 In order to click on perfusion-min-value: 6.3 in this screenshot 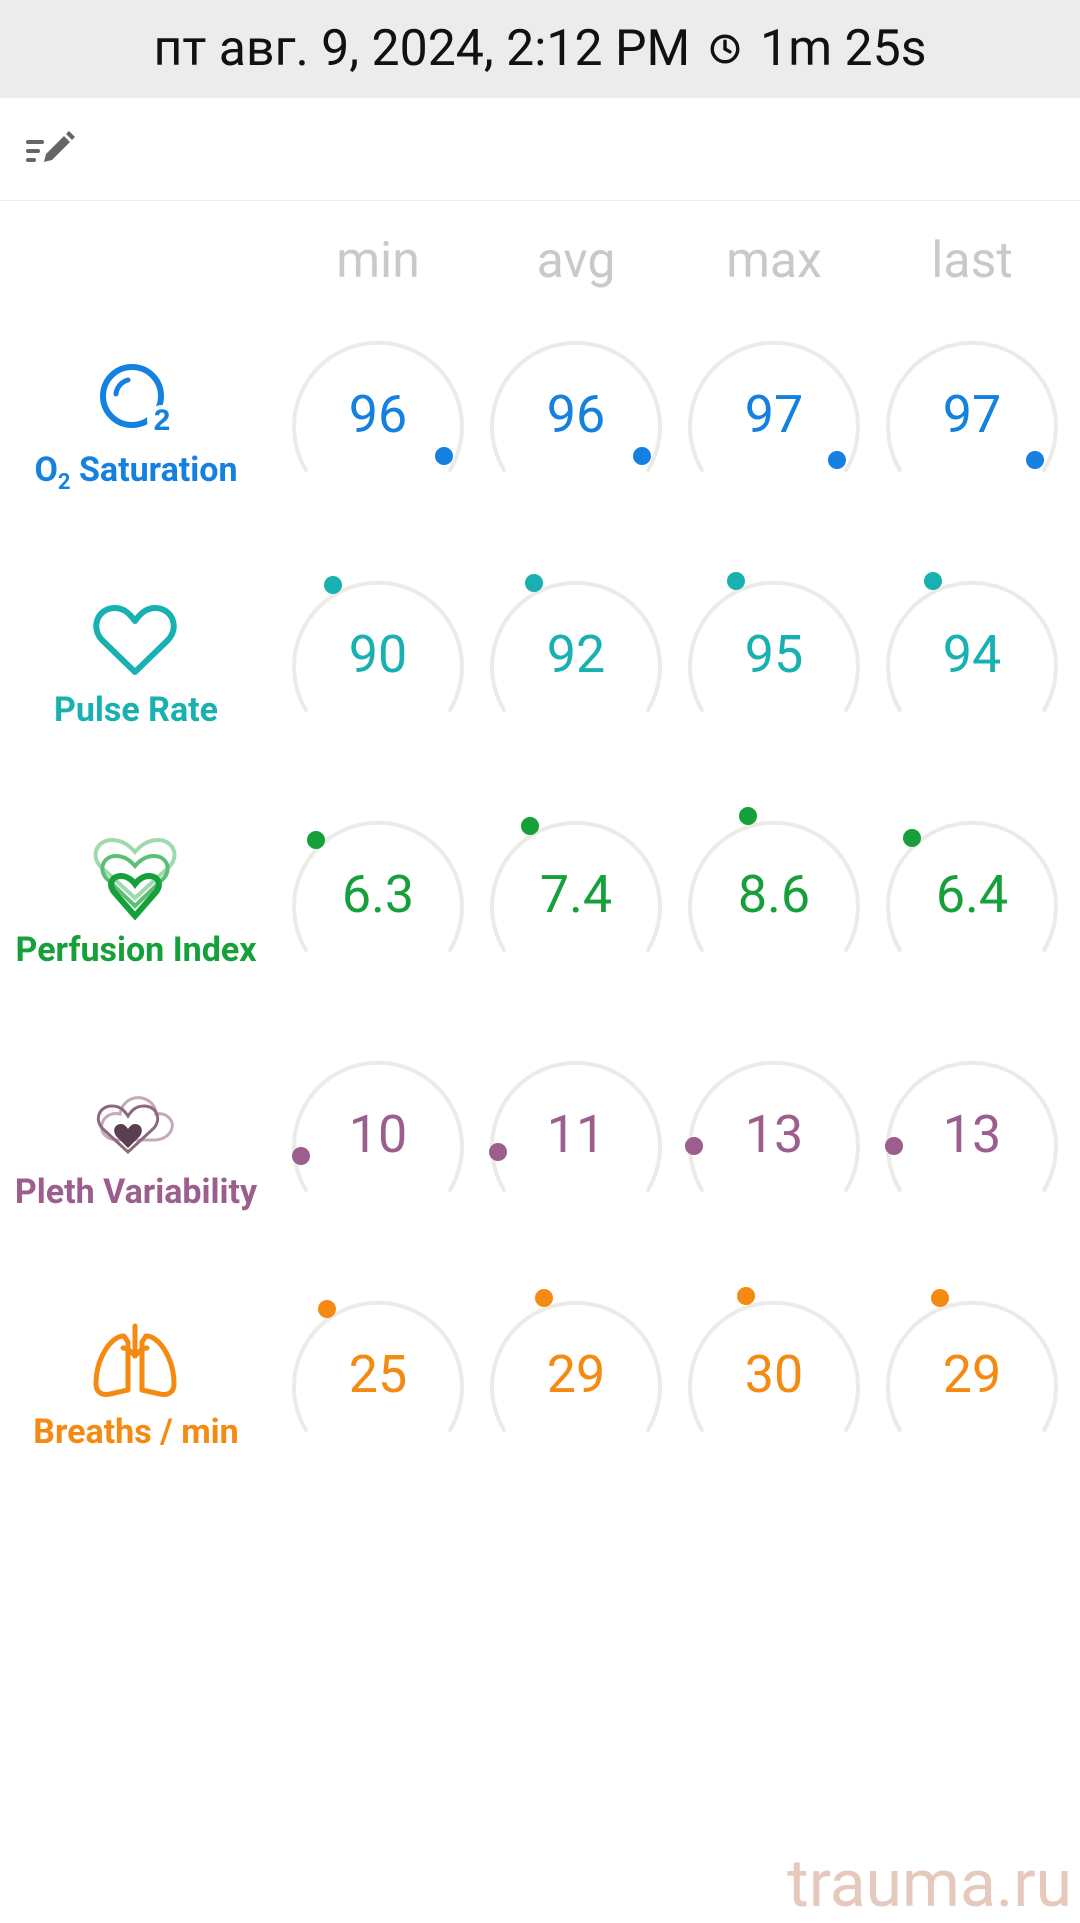, I will do `click(378, 894)`.